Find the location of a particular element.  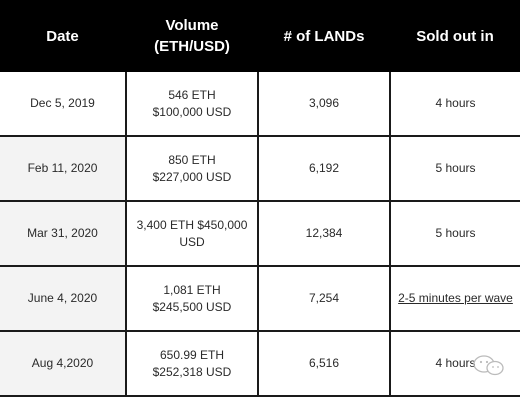

cell-date: June 4, 2020 is located at coordinates (63, 299).